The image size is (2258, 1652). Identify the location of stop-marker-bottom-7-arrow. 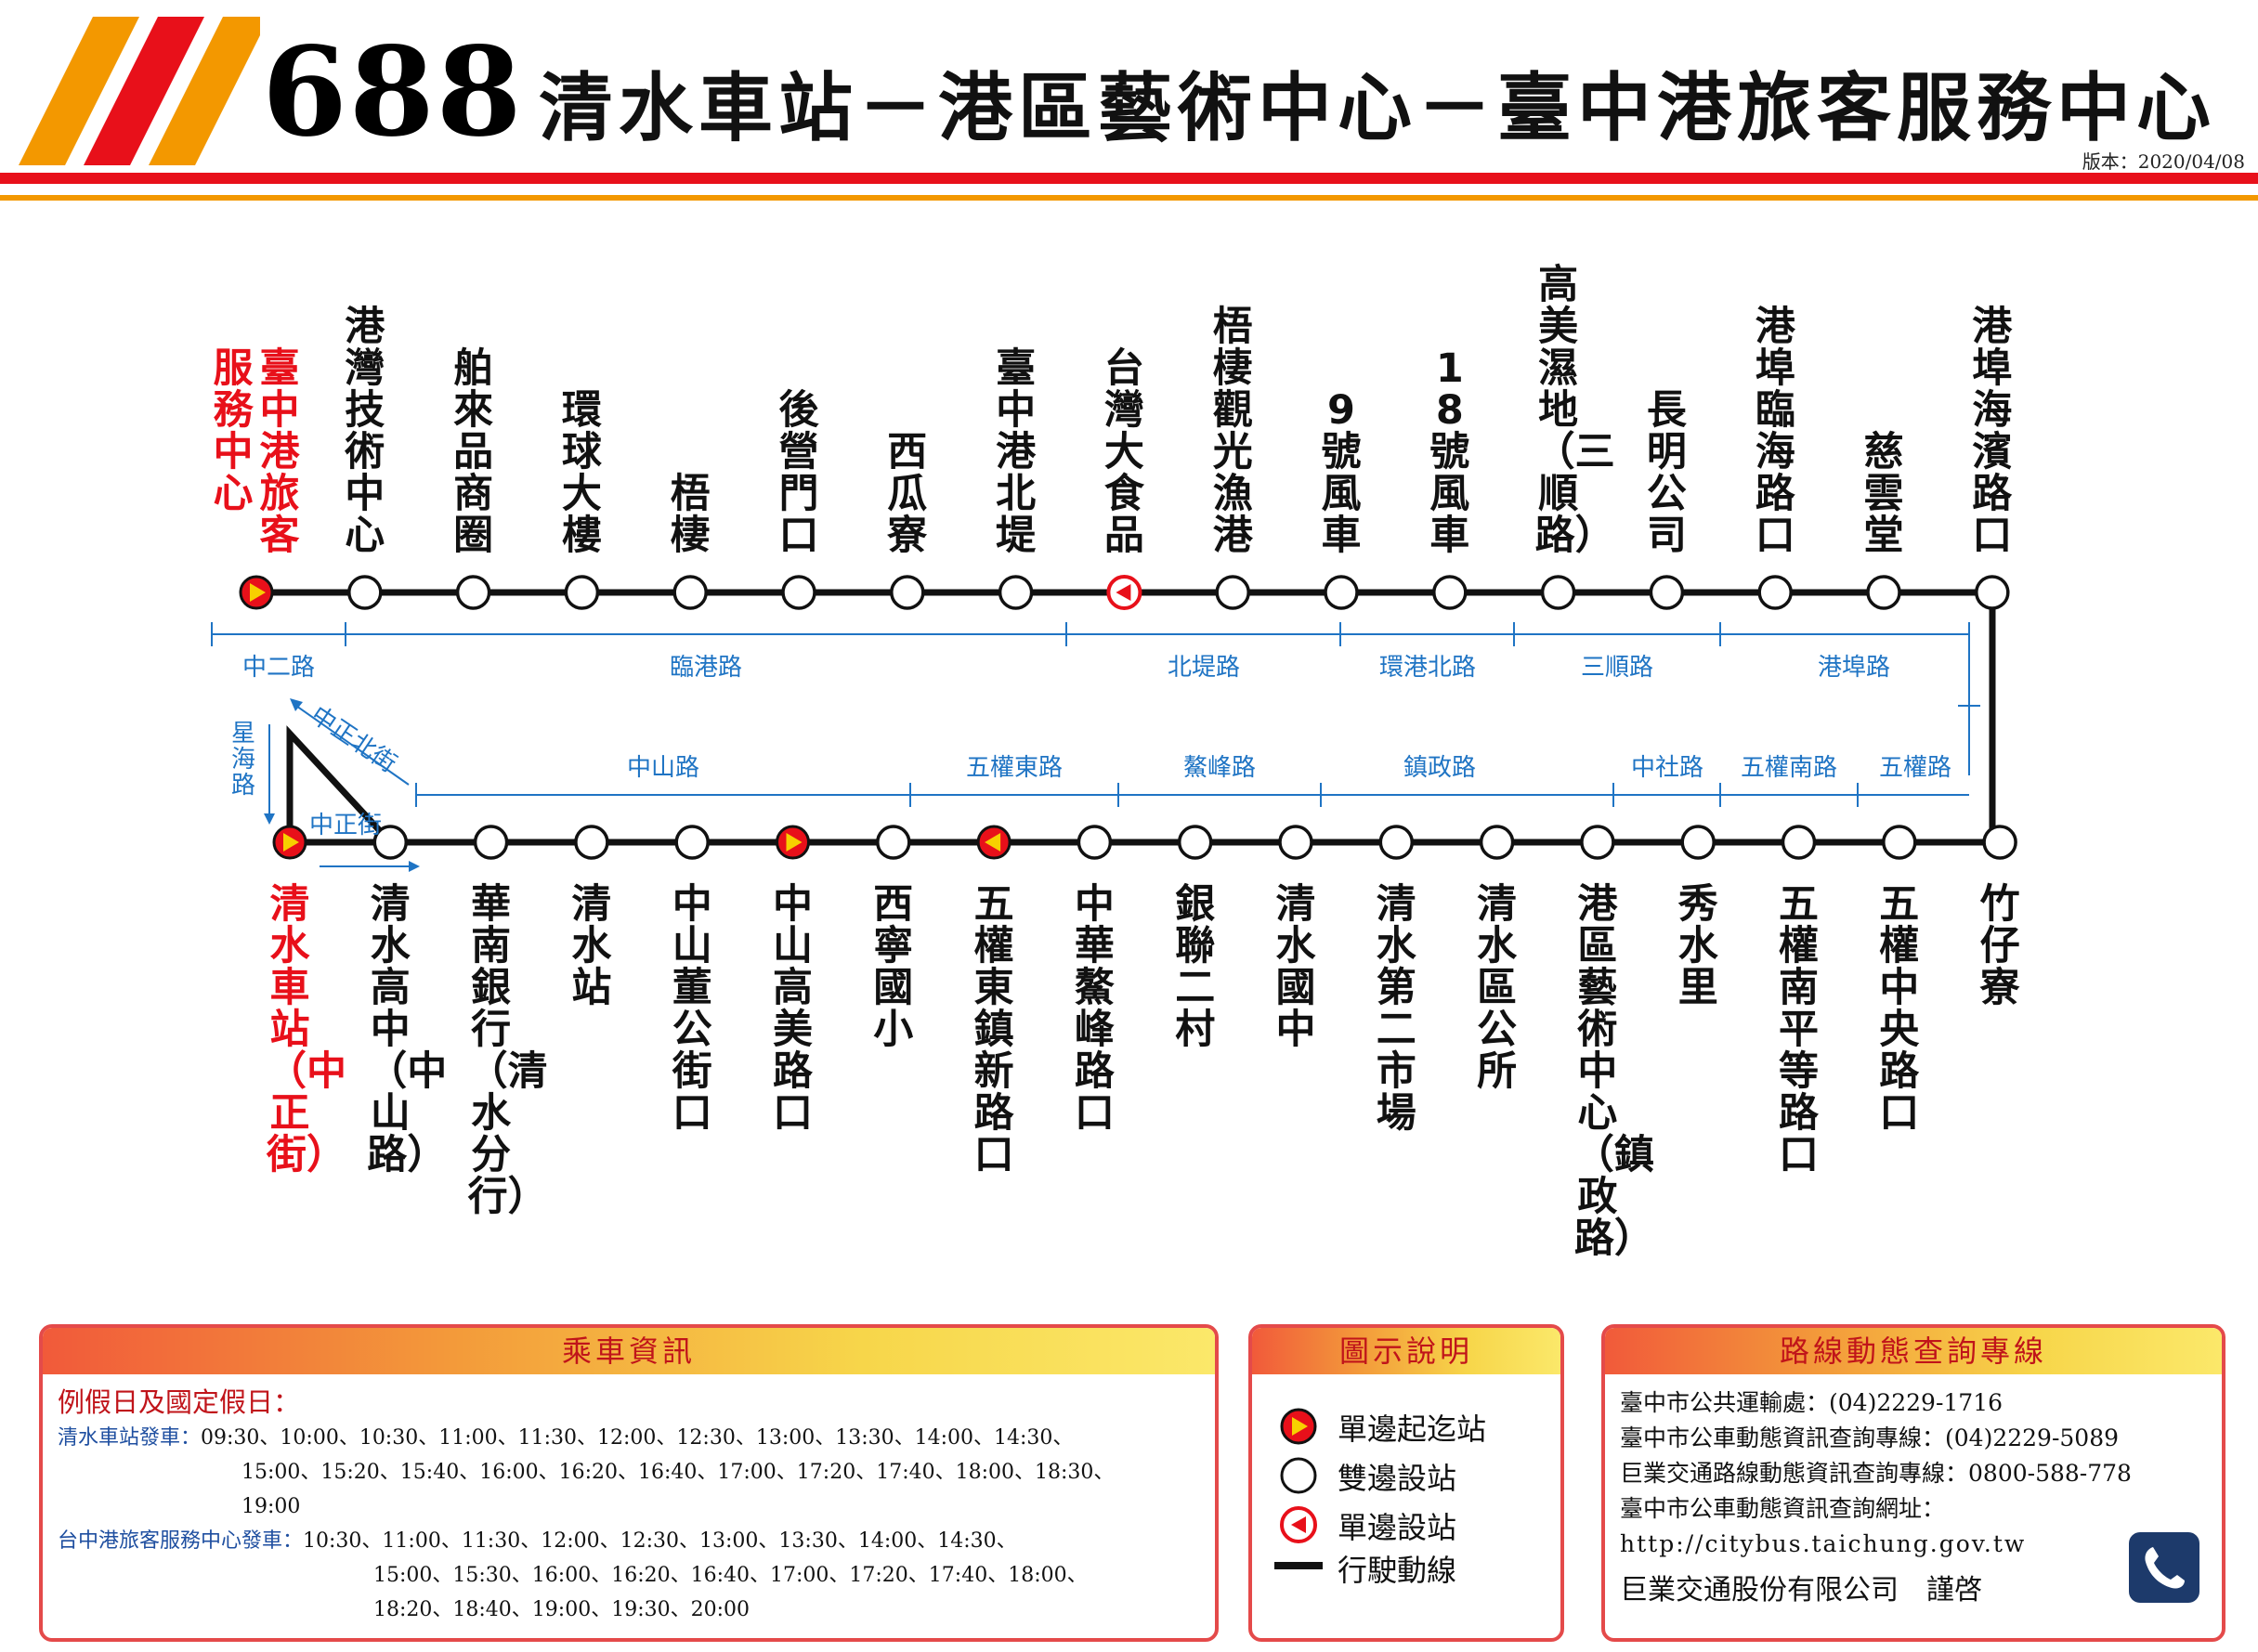
(993, 843).